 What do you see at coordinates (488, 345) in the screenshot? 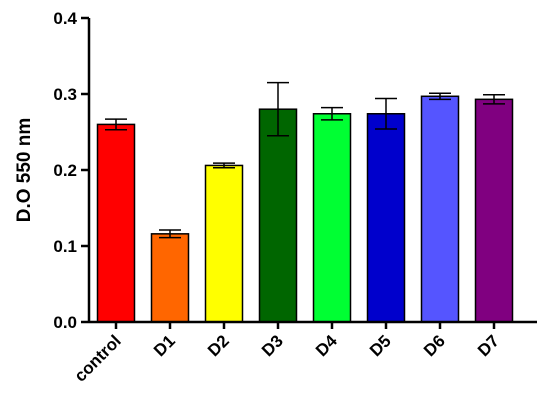
I see `x-tick-label: D7` at bounding box center [488, 345].